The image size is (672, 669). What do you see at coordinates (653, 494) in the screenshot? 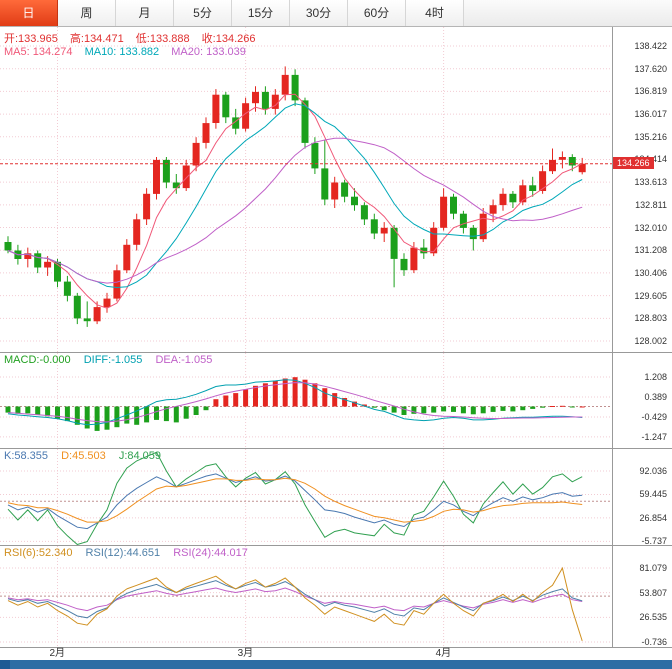
I see `axis-tick: 59.445` at bounding box center [653, 494].